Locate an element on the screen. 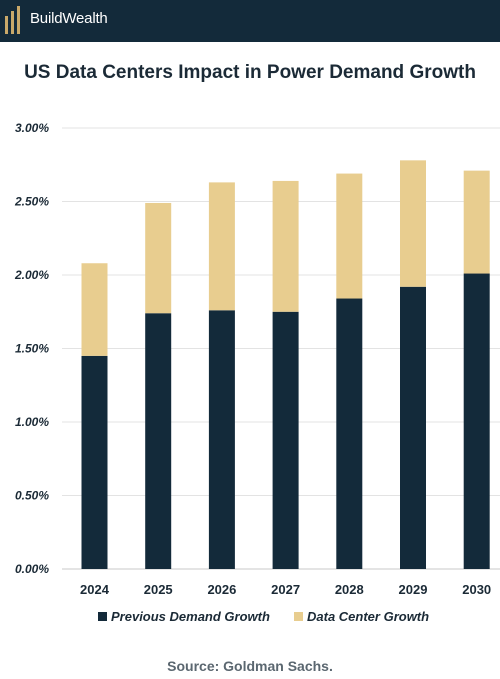 The width and height of the screenshot is (500, 679). legend-label: Data Center Growth is located at coordinates (368, 616).